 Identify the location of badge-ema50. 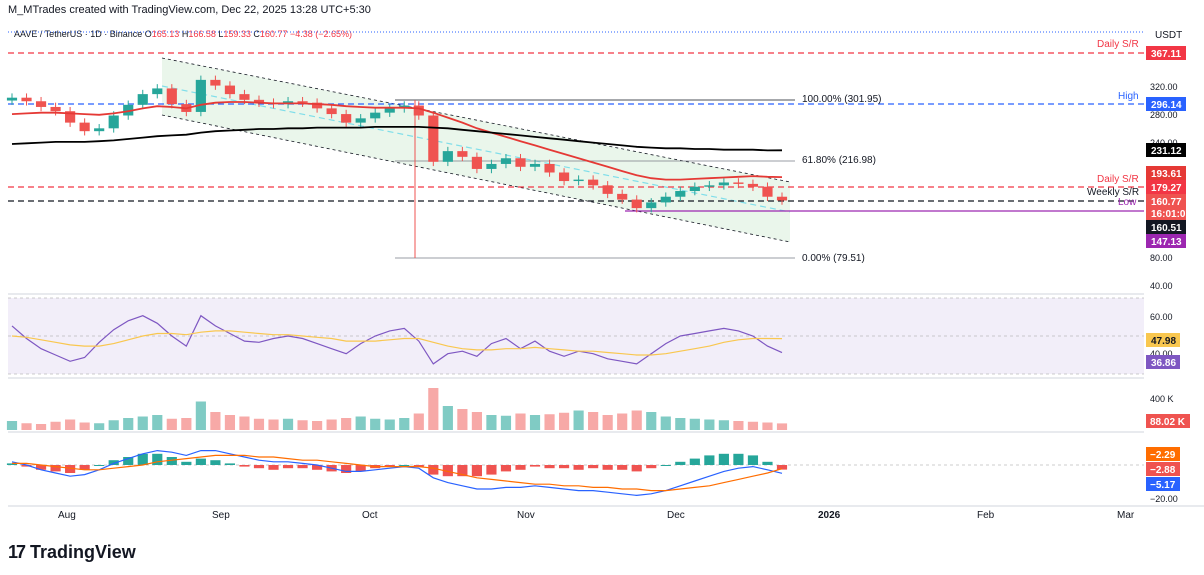
(1166, 173).